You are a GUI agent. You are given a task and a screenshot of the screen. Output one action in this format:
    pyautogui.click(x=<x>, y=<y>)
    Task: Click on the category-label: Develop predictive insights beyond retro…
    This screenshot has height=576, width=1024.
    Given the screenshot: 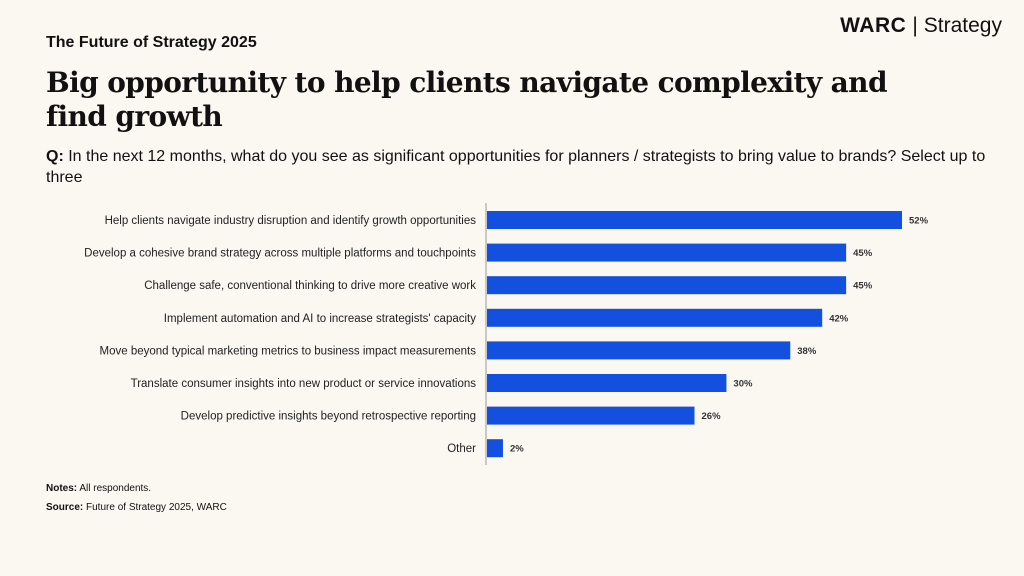 What is the action you would take?
    pyautogui.click(x=328, y=417)
    